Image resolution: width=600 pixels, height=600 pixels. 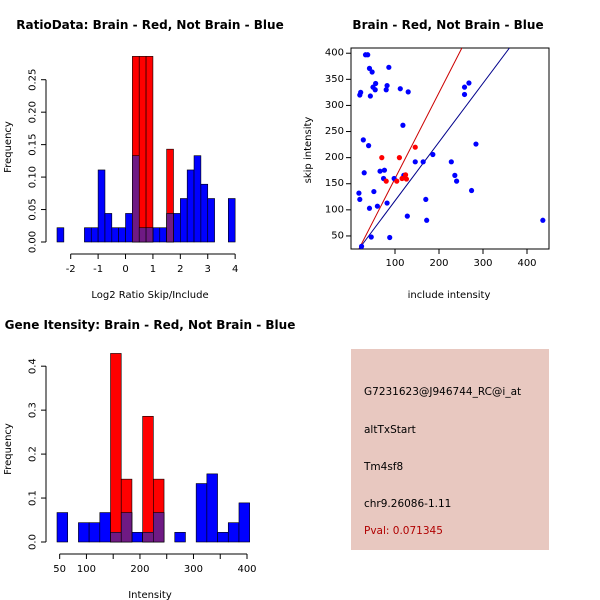 I want to click on genomic-location: chr9.26086-1.11, so click(x=408, y=504).